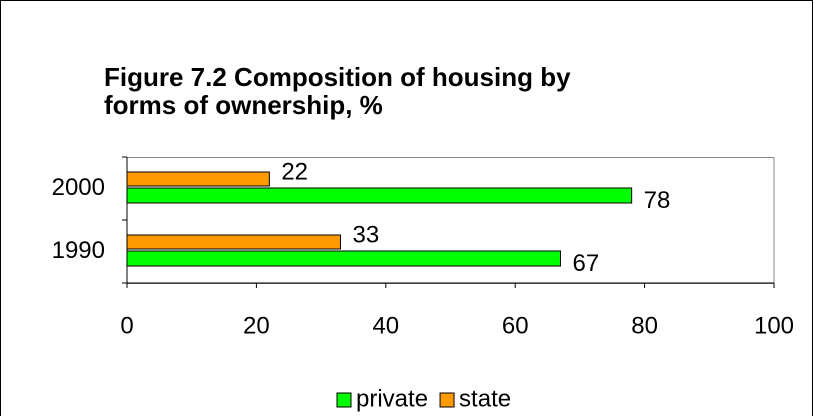 Image resolution: width=814 pixels, height=416 pixels. What do you see at coordinates (78, 250) in the screenshot?
I see `y-tick-label: 1990` at bounding box center [78, 250].